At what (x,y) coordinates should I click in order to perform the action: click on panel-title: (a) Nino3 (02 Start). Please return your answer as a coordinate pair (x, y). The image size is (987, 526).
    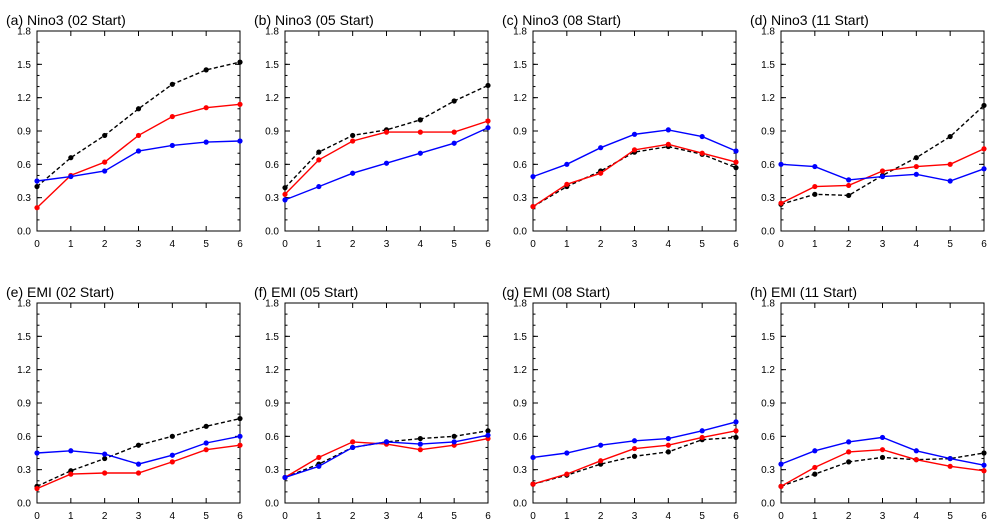
    Looking at the image, I should click on (66, 20).